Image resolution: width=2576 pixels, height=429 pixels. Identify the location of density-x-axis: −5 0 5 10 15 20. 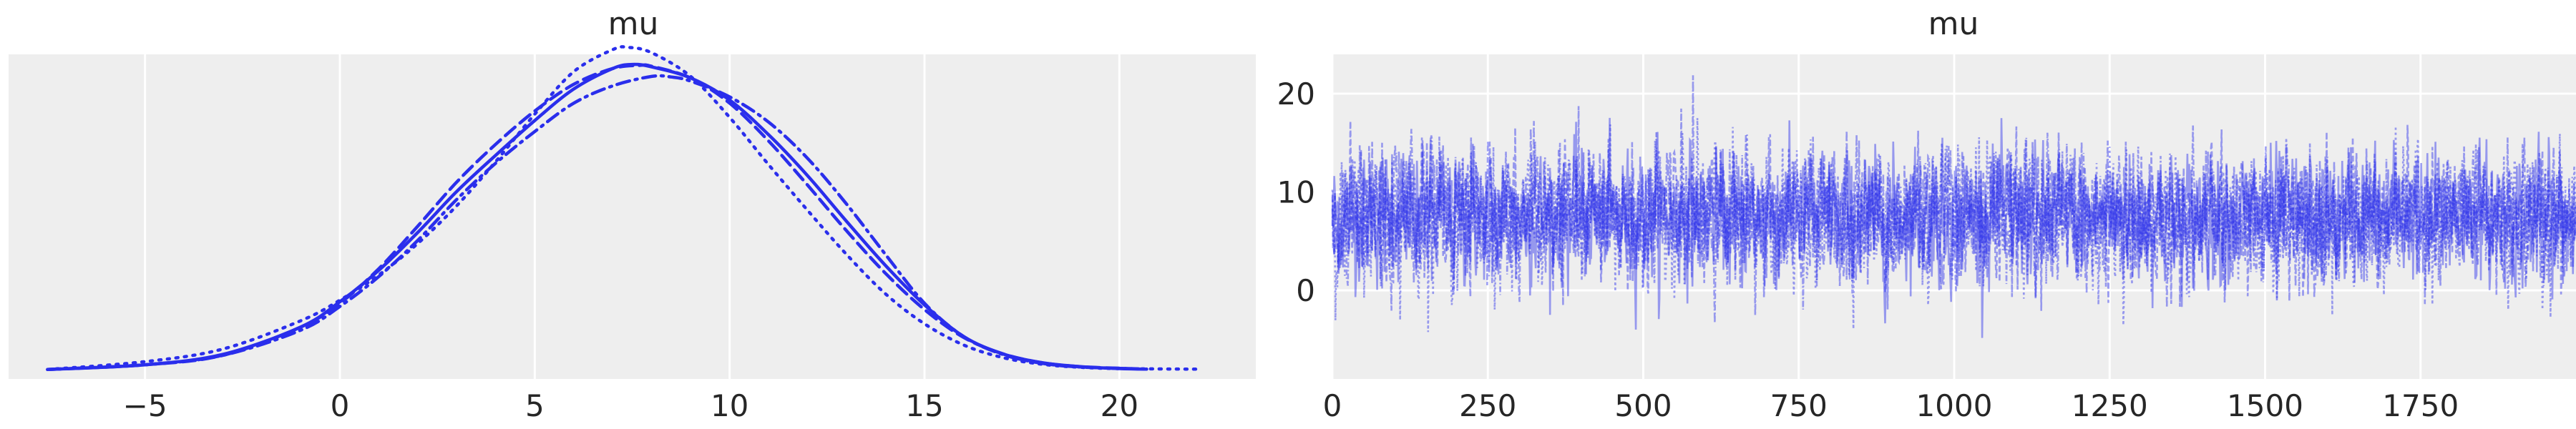
(630, 405).